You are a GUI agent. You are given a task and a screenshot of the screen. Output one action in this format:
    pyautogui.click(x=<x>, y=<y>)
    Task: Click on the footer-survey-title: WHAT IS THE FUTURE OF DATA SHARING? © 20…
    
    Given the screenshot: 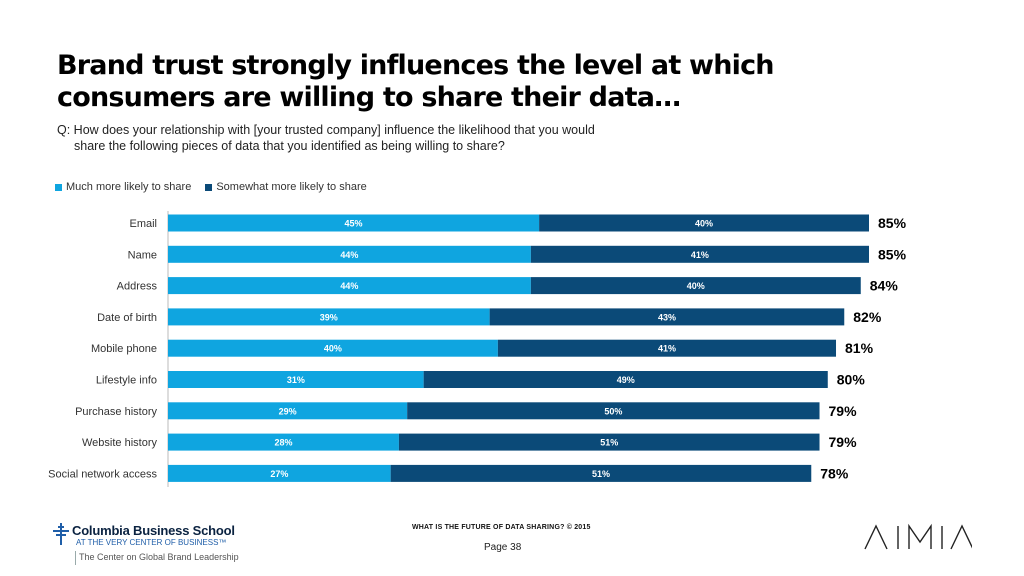 What is the action you would take?
    pyautogui.click(x=501, y=527)
    